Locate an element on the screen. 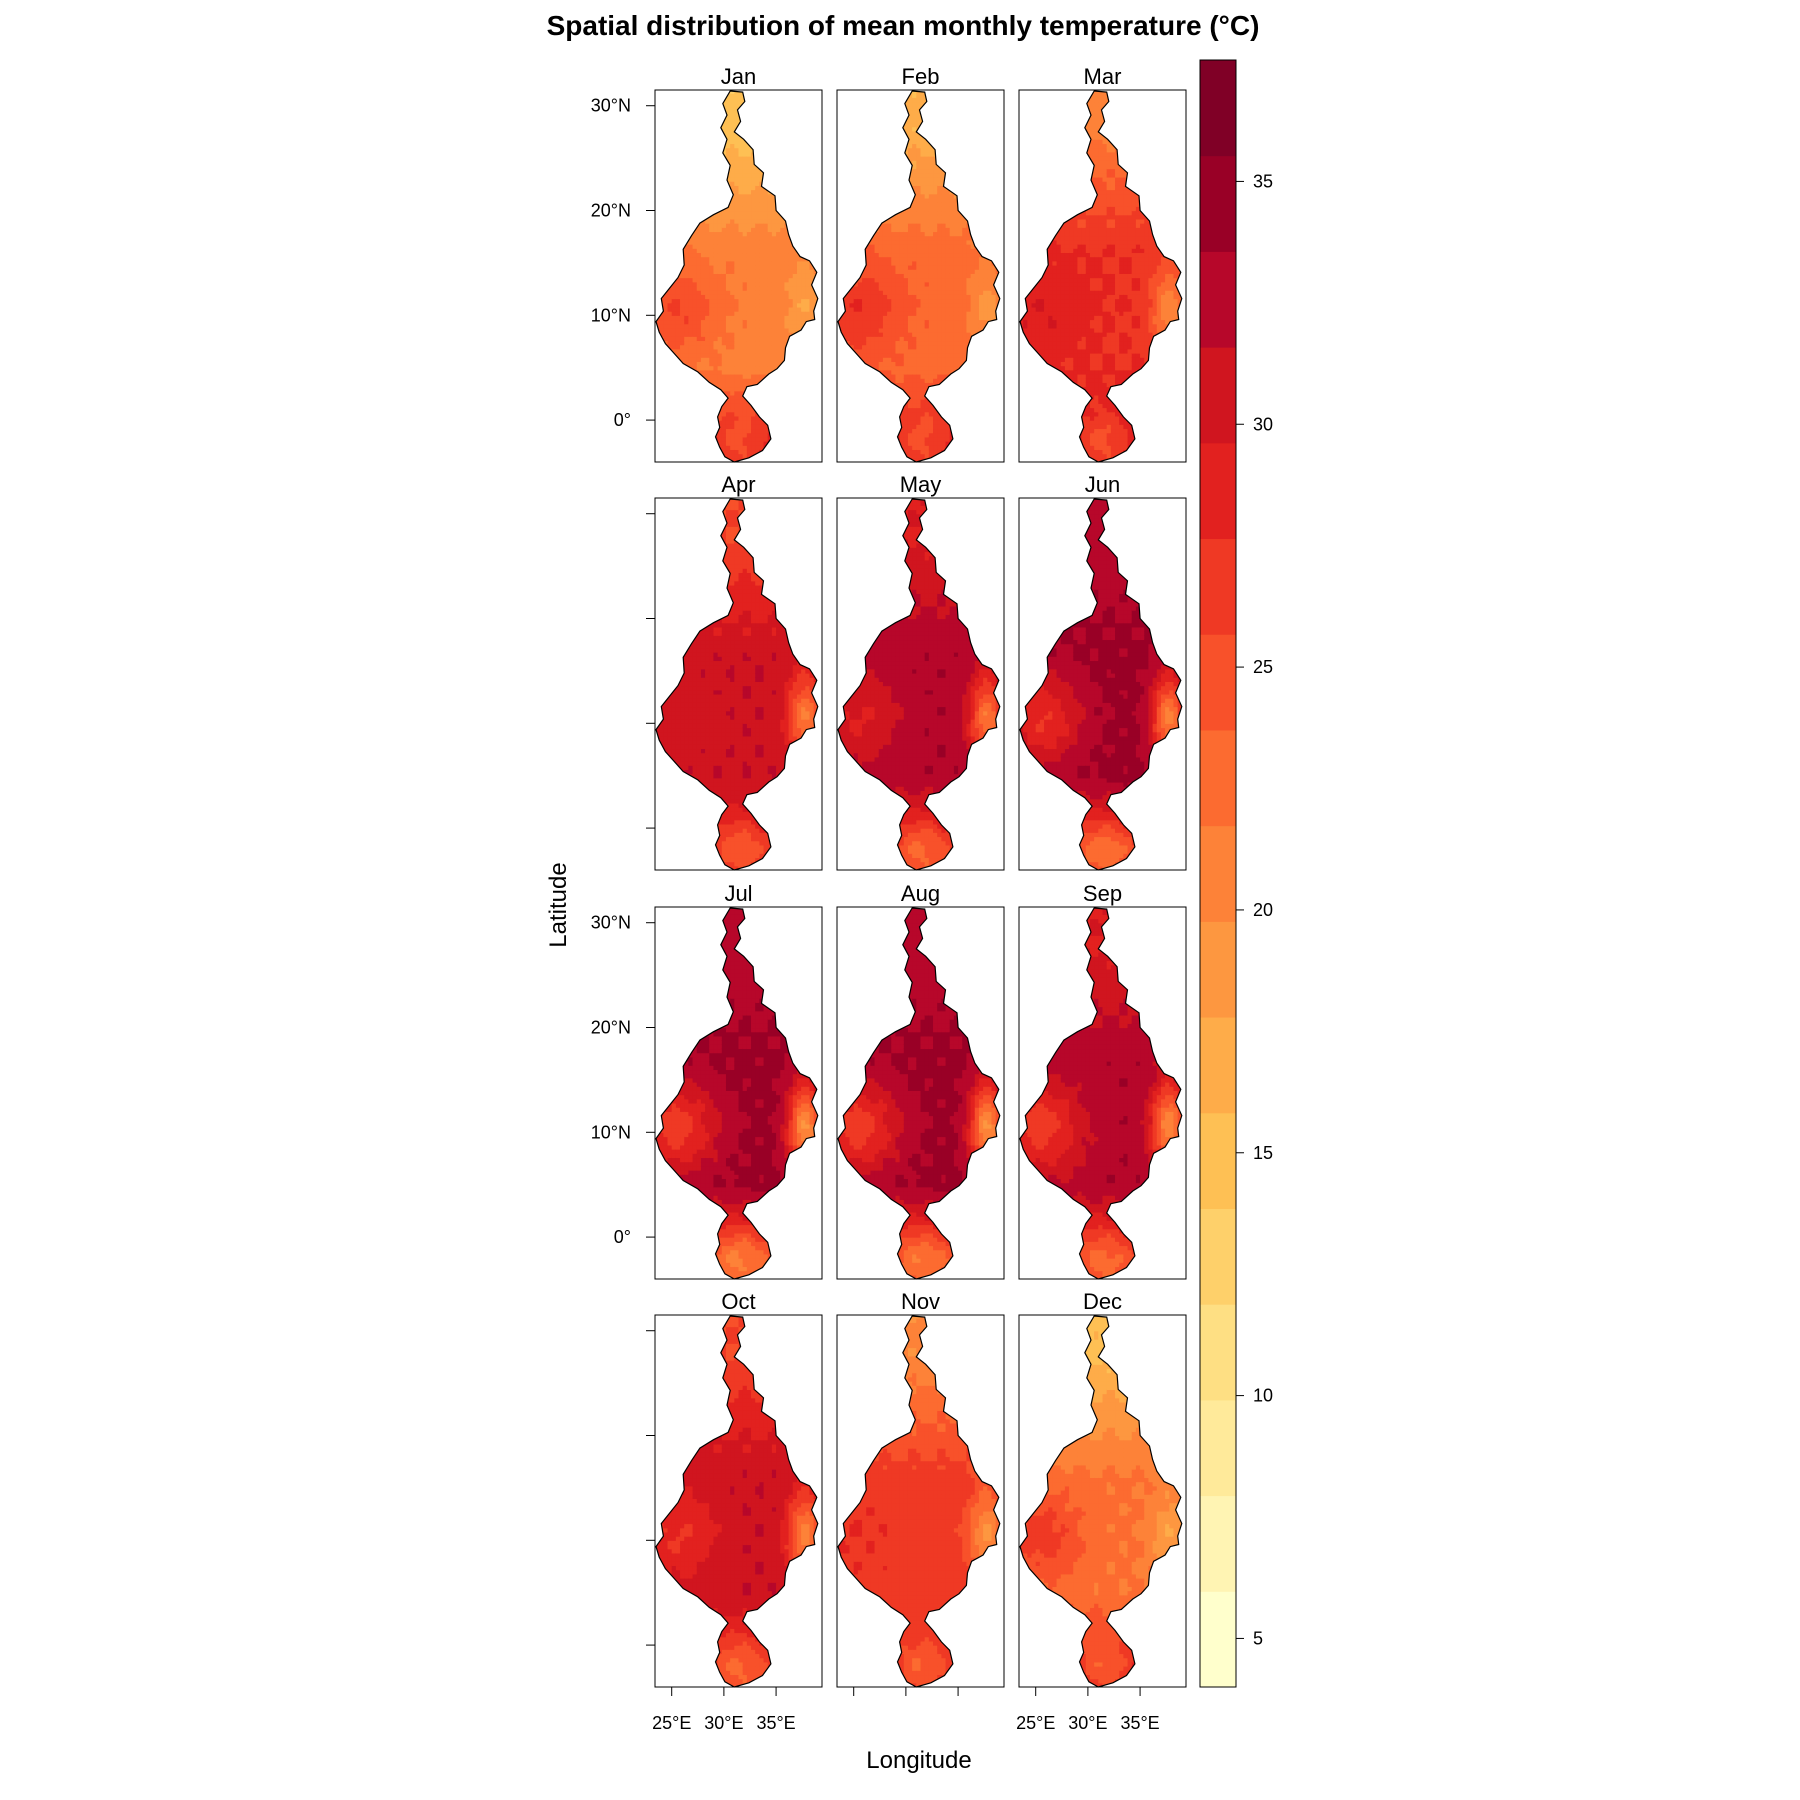  panel-title: Feb is located at coordinates (921, 76).